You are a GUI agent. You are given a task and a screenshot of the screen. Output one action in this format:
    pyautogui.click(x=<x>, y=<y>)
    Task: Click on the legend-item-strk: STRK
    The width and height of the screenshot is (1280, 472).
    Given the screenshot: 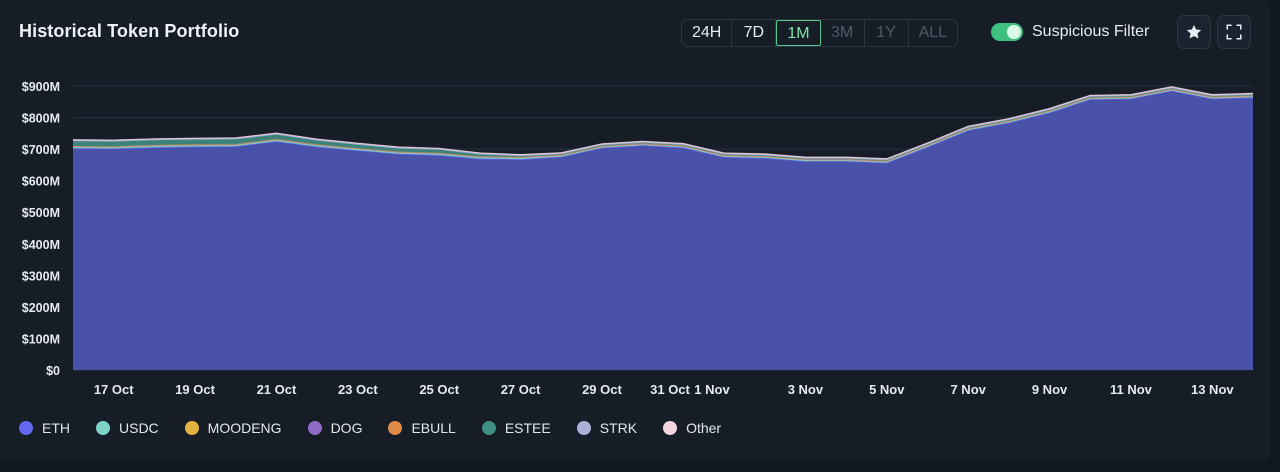 What is the action you would take?
    pyautogui.click(x=607, y=428)
    